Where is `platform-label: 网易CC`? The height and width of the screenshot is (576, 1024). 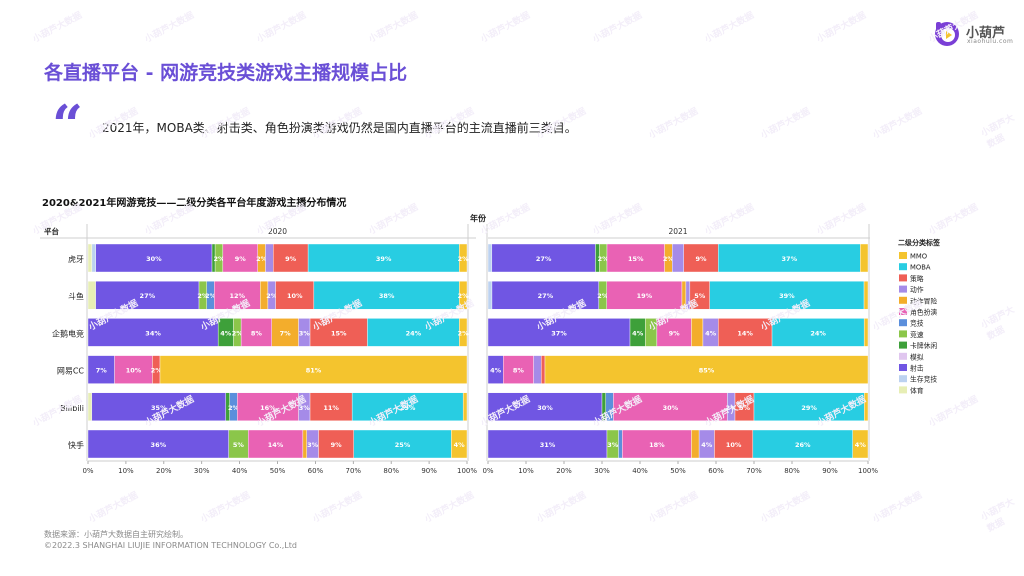
platform-label: 网易CC is located at coordinates (71, 371).